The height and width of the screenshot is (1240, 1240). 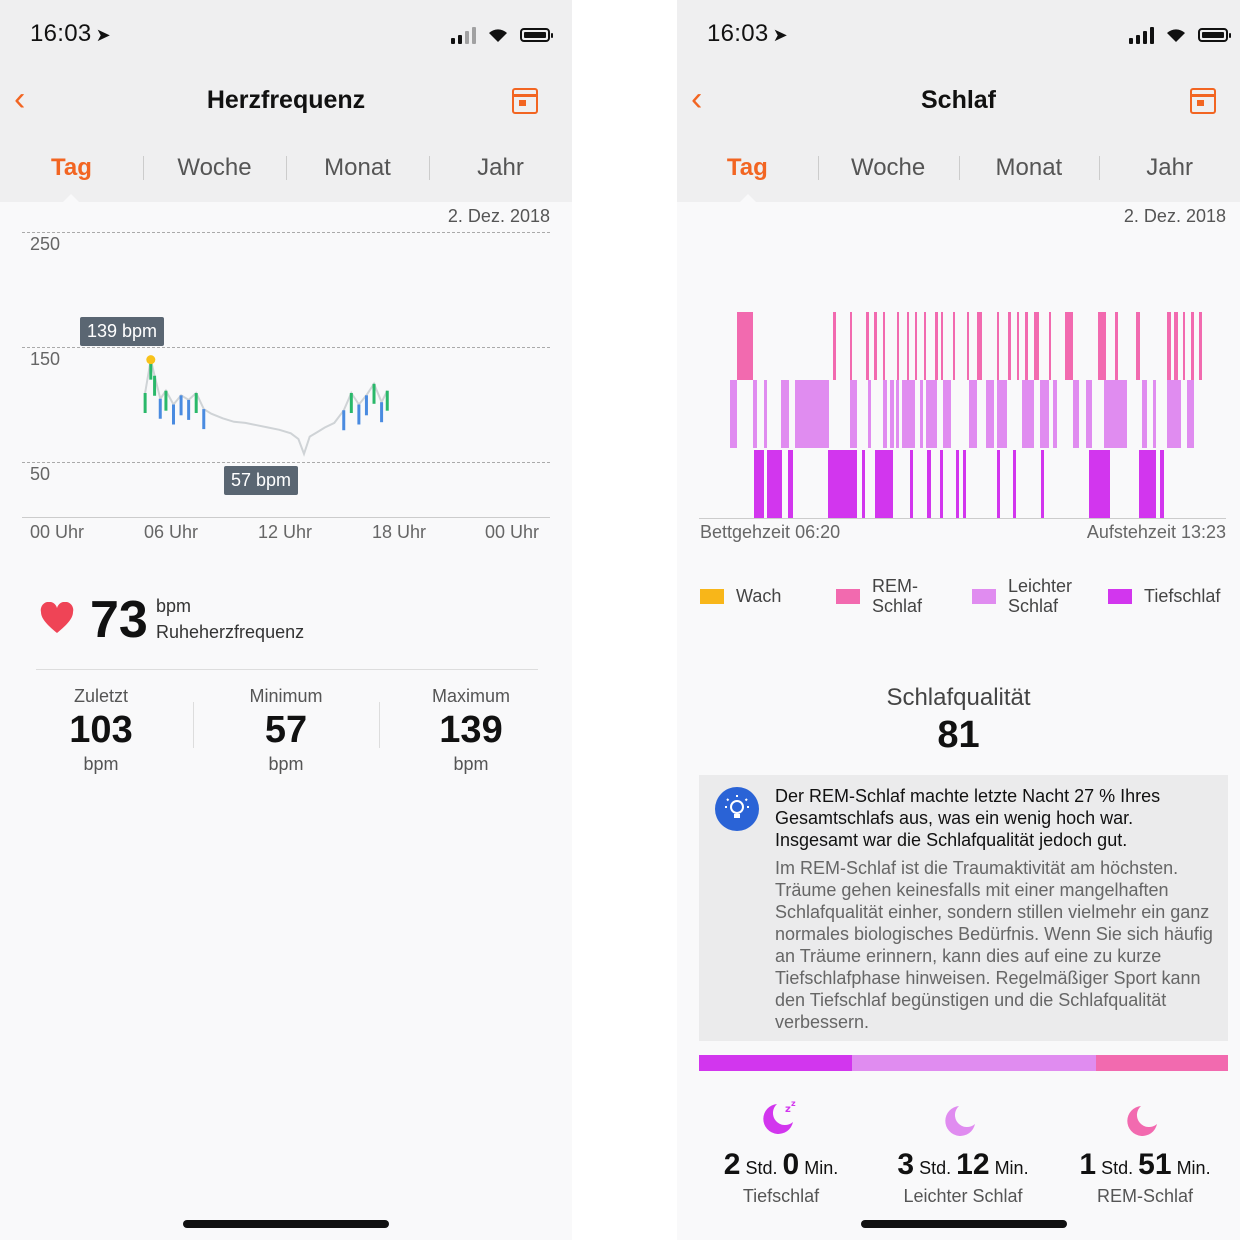 What do you see at coordinates (958, 101) in the screenshot?
I see `header: 16:03 ➤ ‹ Schlaf Tag Woche Monat Jahr` at bounding box center [958, 101].